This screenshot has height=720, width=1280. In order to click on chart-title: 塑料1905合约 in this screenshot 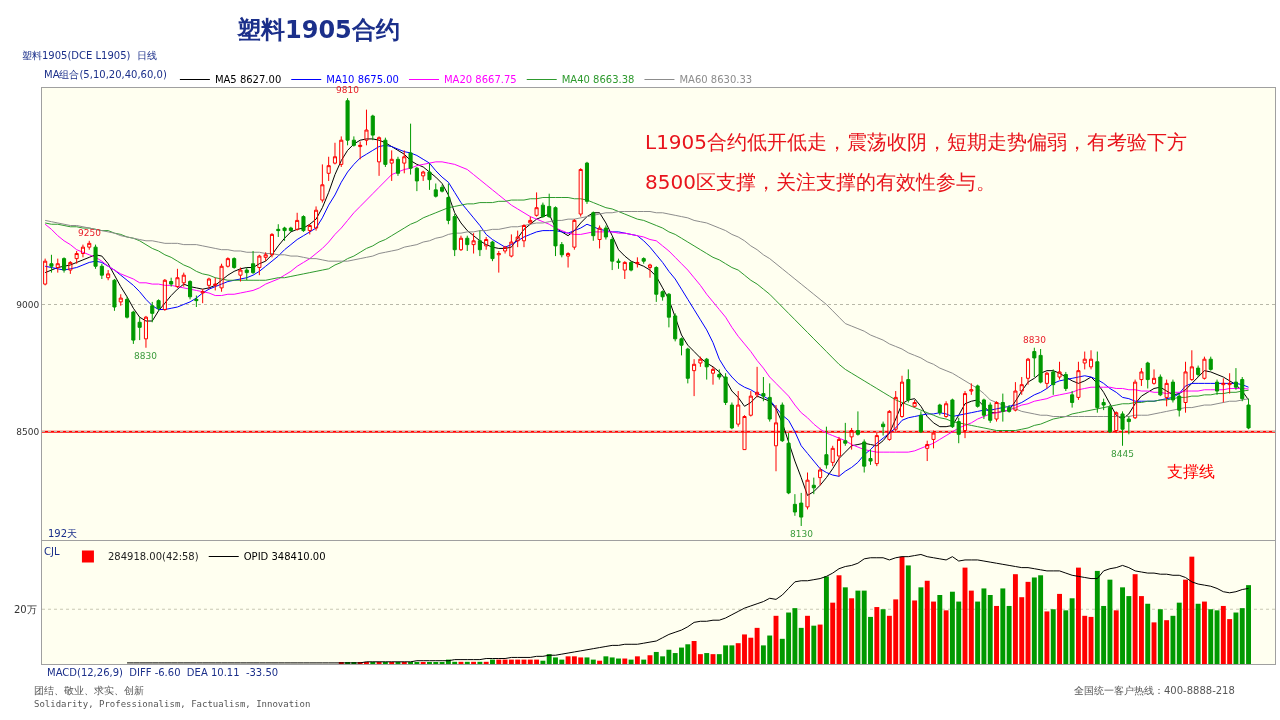, I will do `click(318, 30)`.